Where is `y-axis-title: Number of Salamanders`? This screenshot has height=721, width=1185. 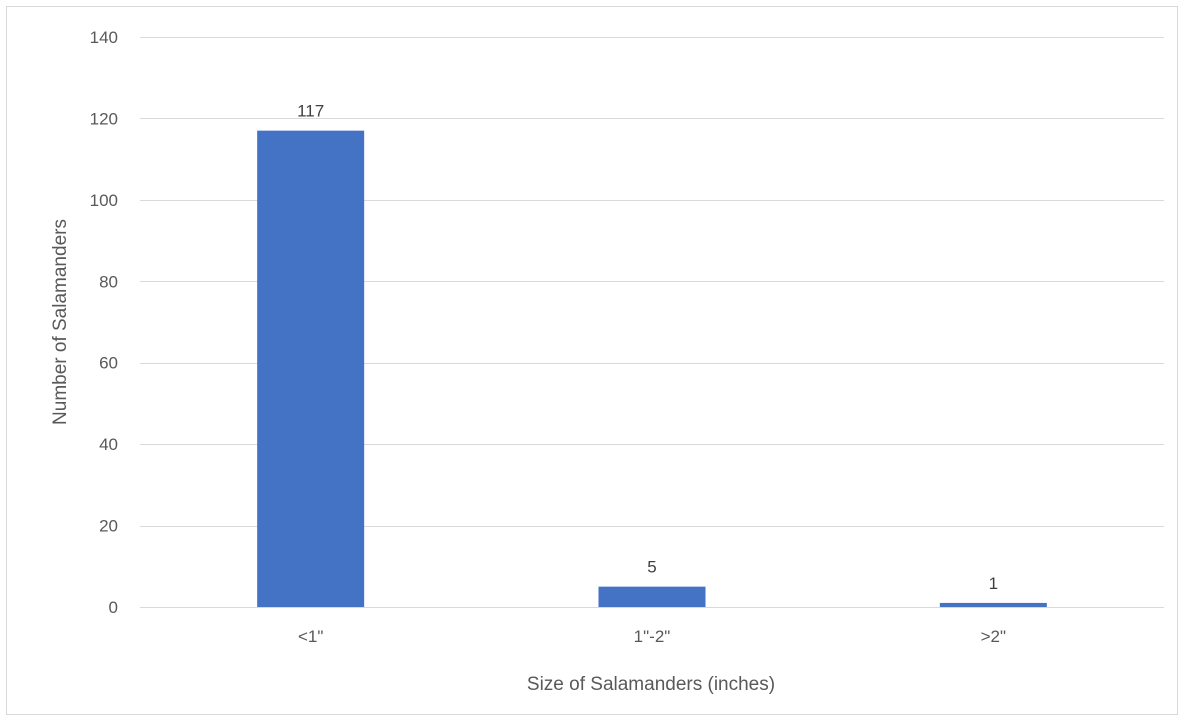 y-axis-title: Number of Salamanders is located at coordinates (60, 322).